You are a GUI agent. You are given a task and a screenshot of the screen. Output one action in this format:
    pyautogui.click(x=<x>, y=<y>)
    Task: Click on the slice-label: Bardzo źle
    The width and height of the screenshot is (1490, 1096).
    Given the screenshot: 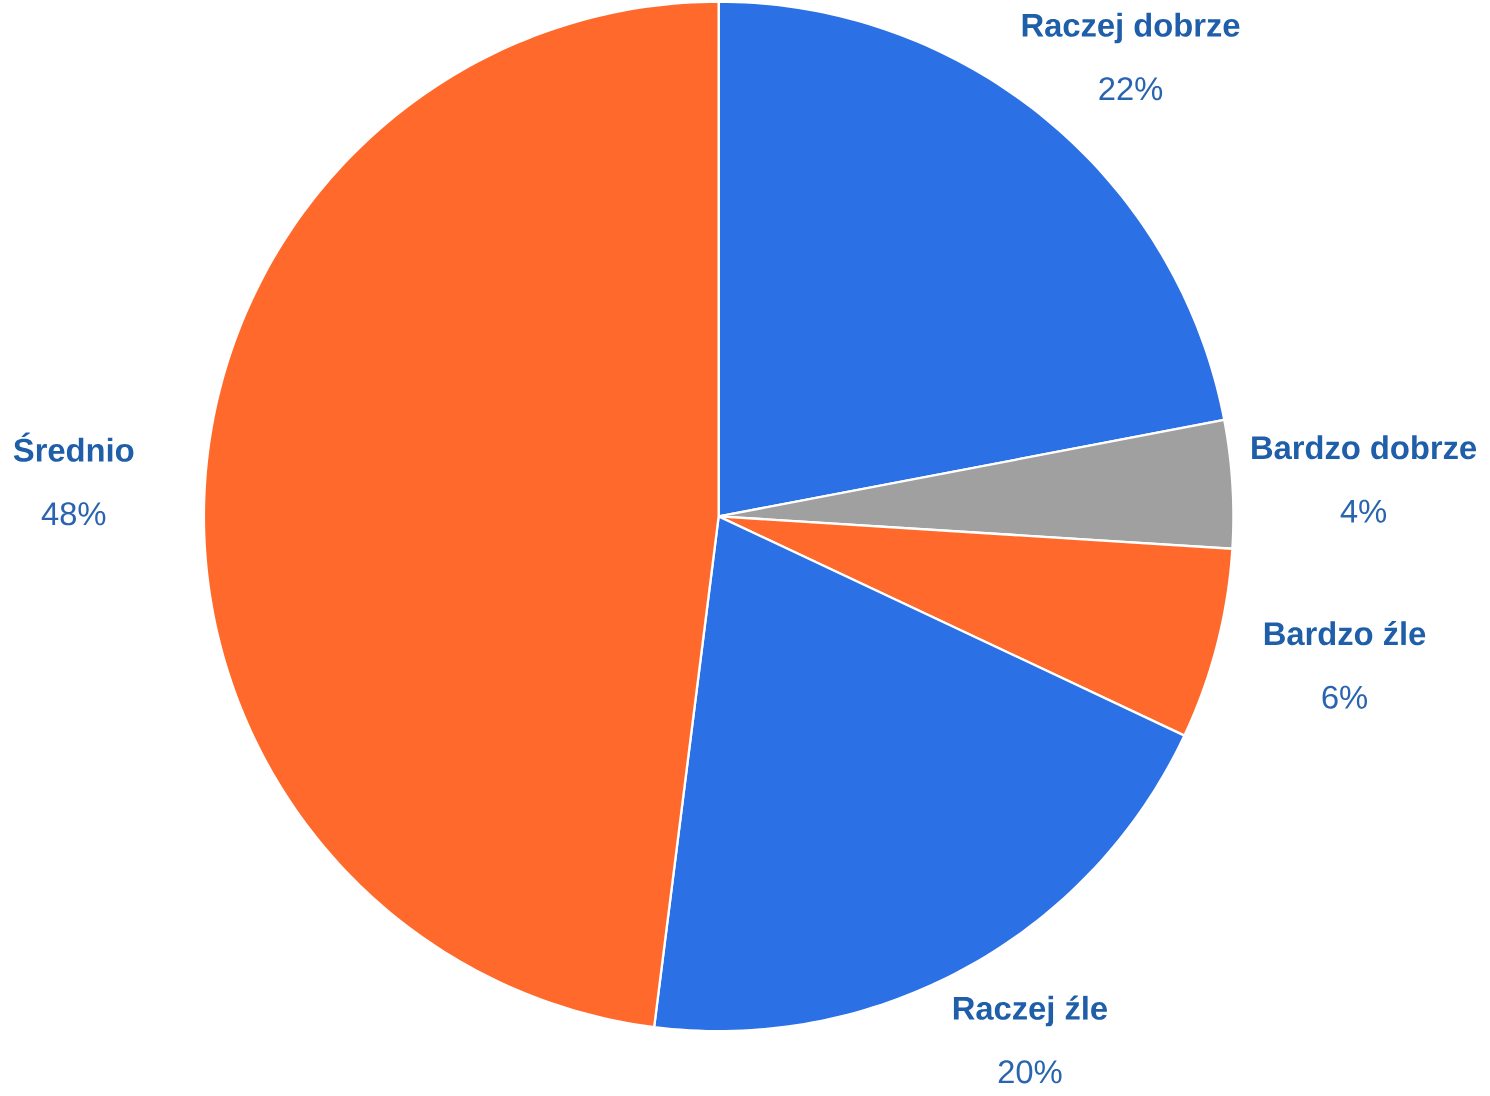 What is the action you would take?
    pyautogui.click(x=1345, y=633)
    